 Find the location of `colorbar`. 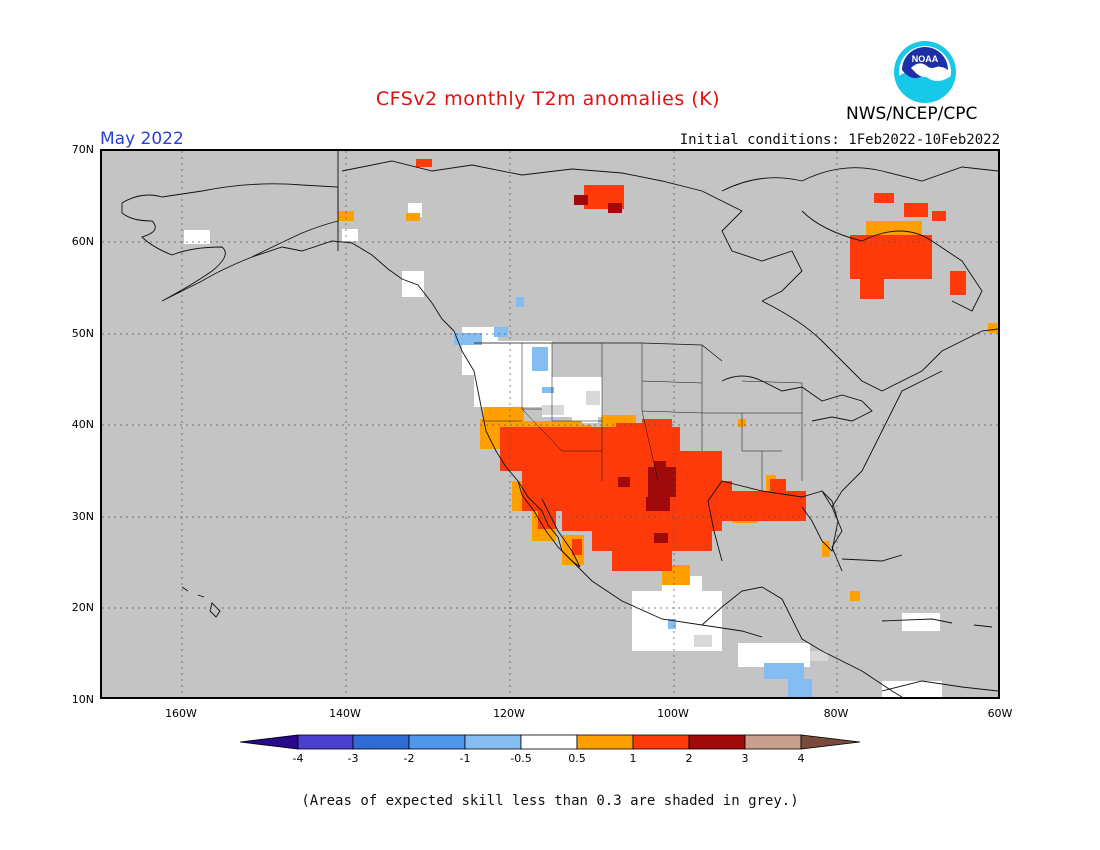

colorbar is located at coordinates (550, 742).